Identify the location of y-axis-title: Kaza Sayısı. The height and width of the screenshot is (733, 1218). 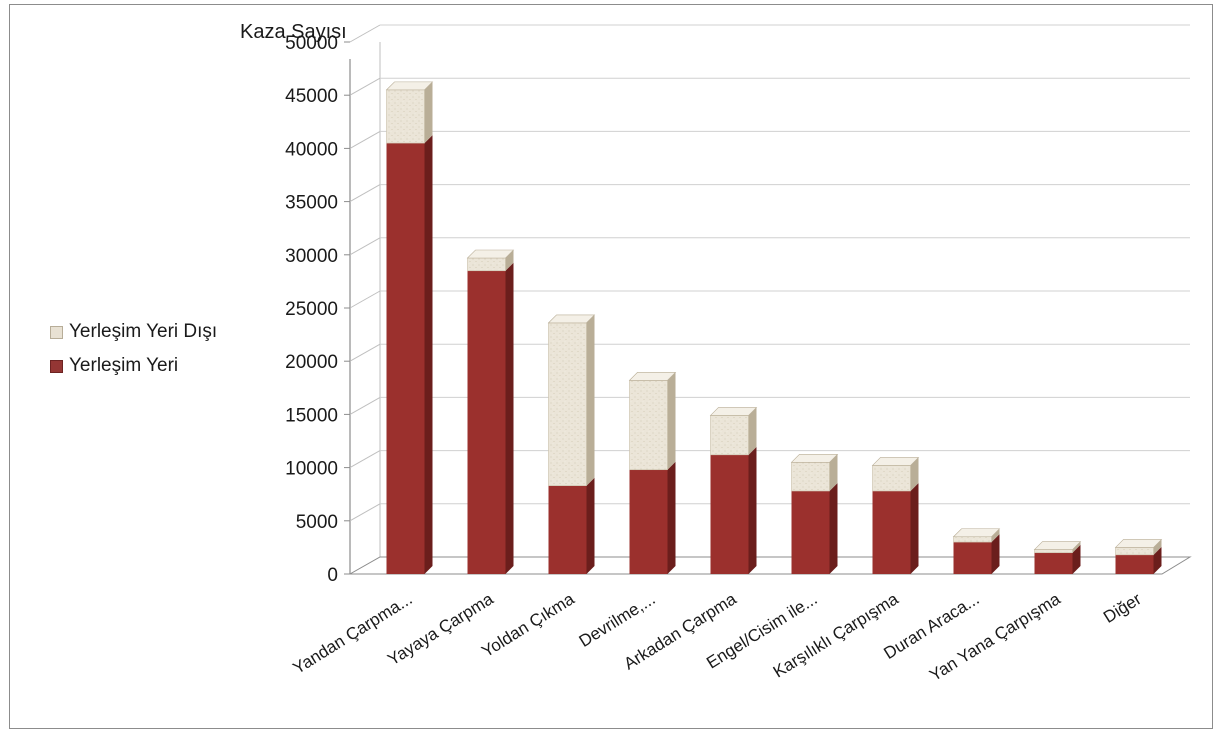
(293, 32).